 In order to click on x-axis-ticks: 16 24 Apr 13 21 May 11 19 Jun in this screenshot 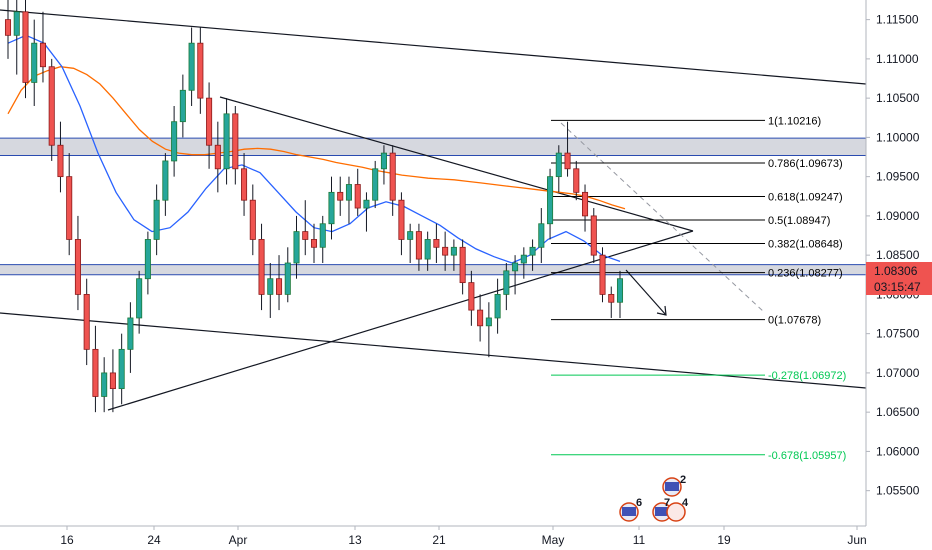, I will do `click(463, 536)`.